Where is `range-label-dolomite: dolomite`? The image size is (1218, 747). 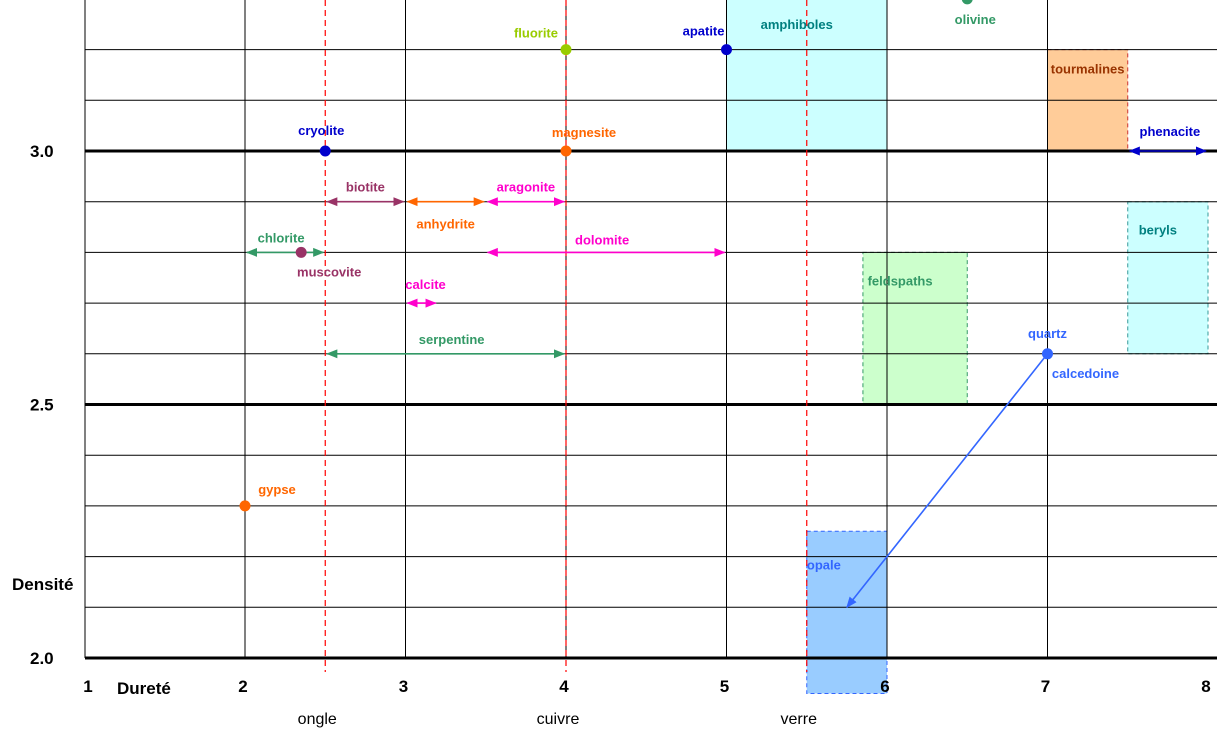
range-label-dolomite: dolomite is located at coordinates (602, 239).